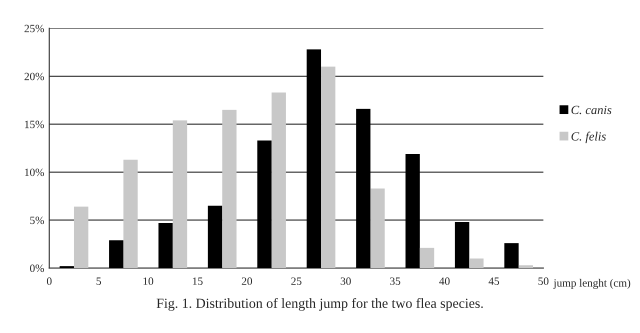  I want to click on x-tick-label: 0, so click(49, 281).